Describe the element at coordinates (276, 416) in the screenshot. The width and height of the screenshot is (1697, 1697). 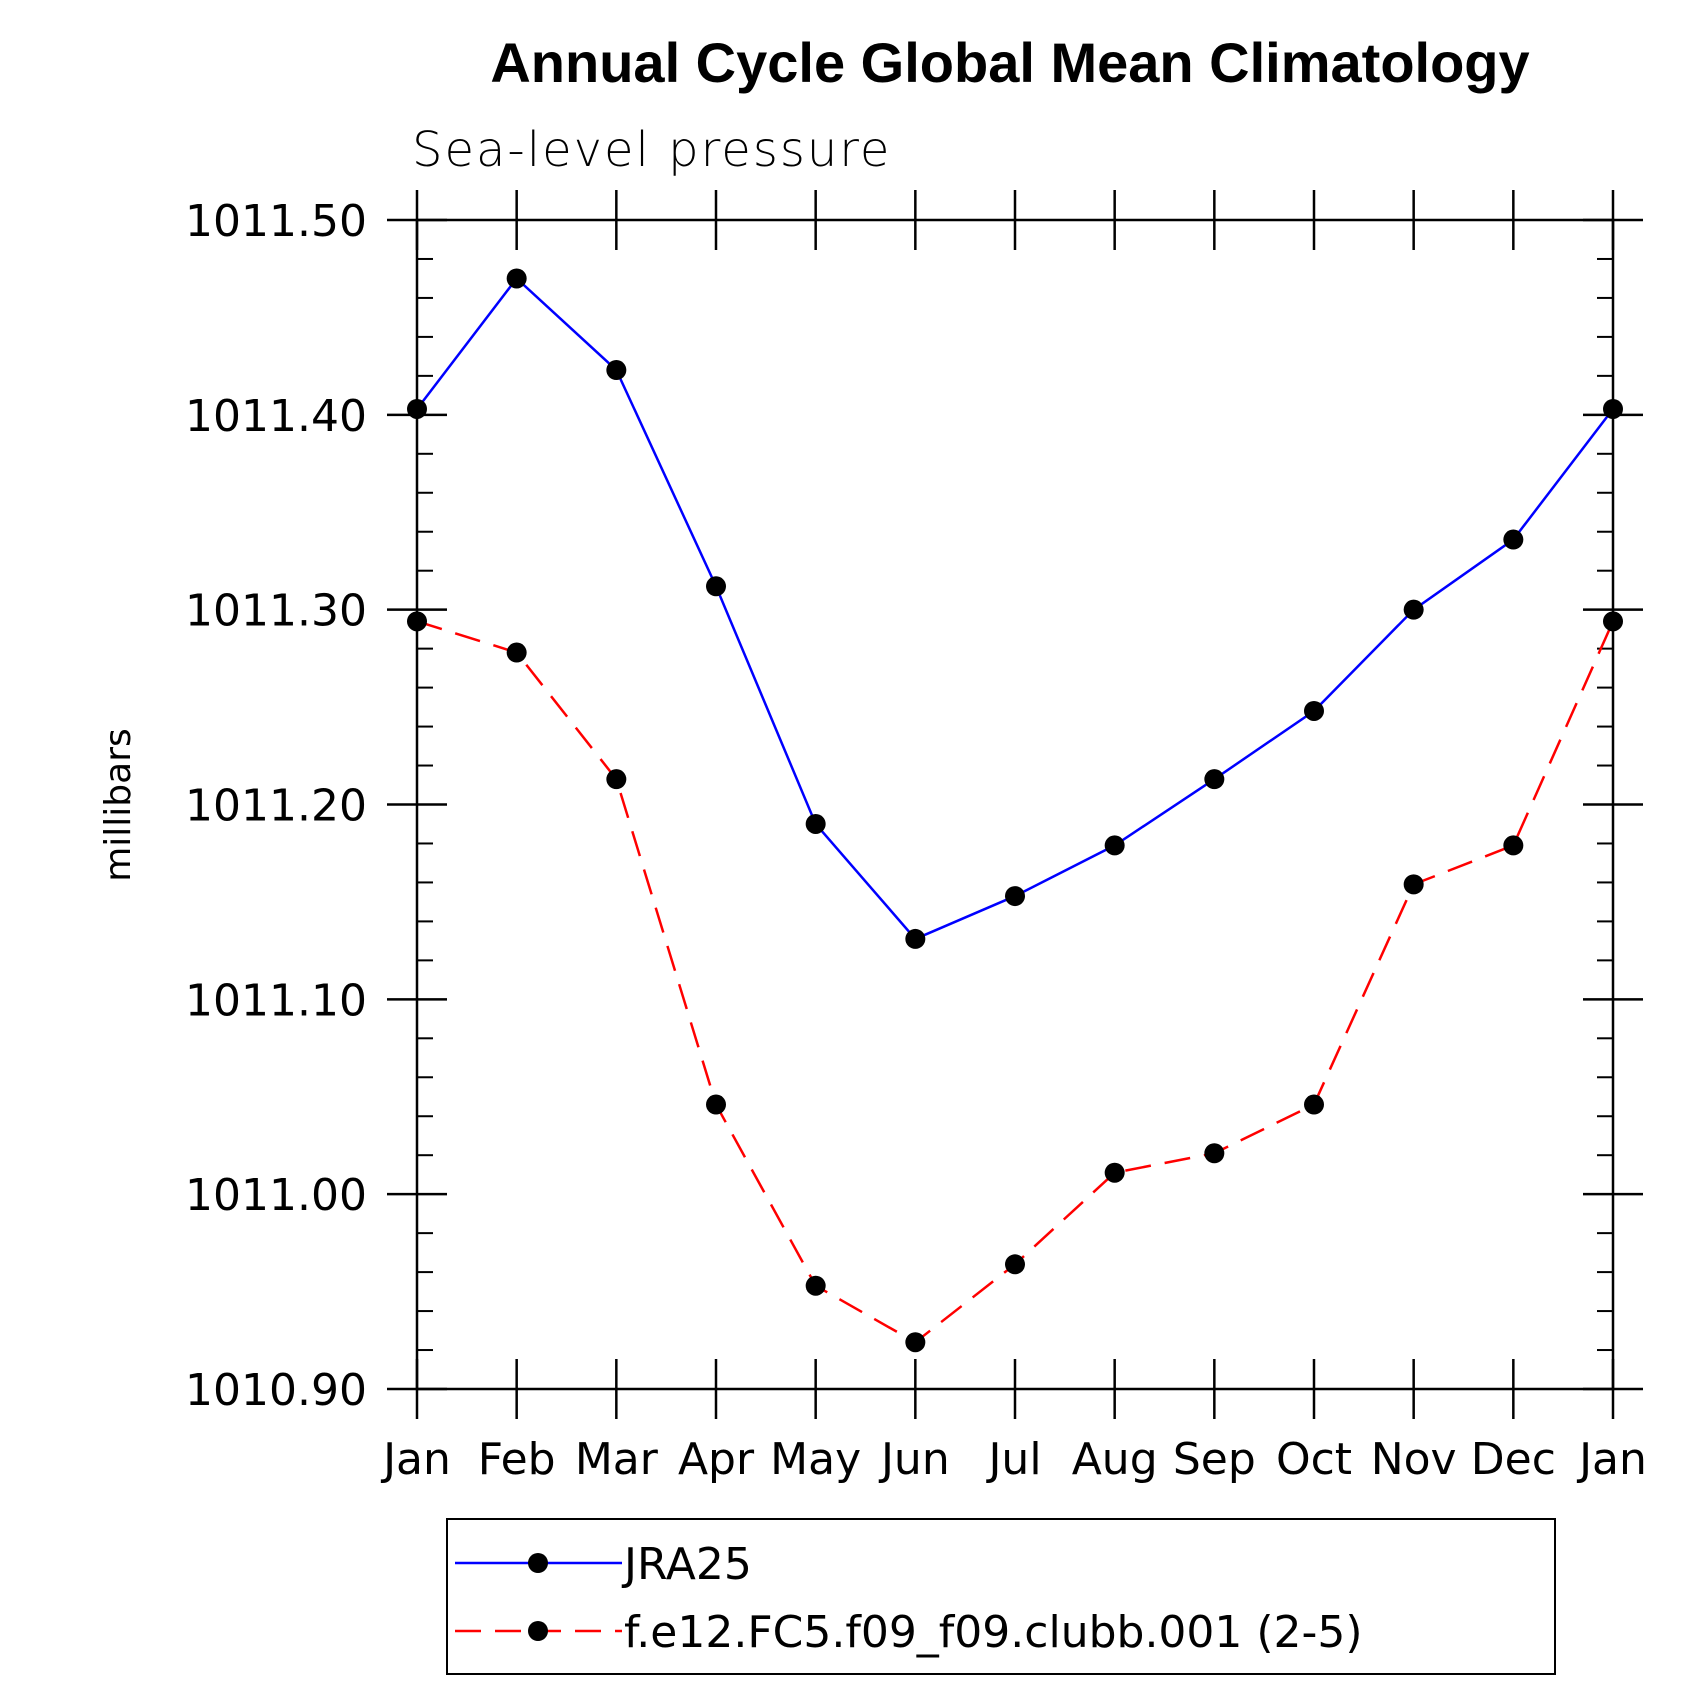
I see `y-tick-label: 1011.40` at that location.